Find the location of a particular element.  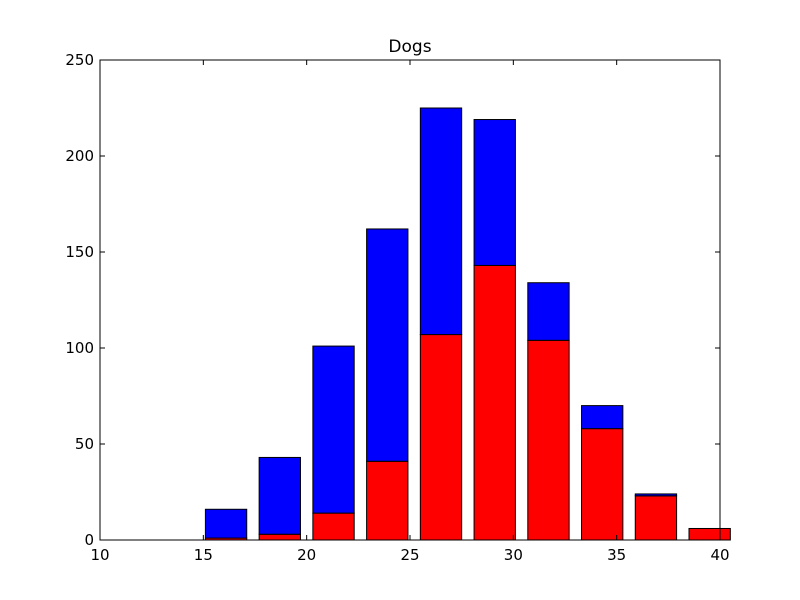

x-tick-label-25: 25 is located at coordinates (409, 555).